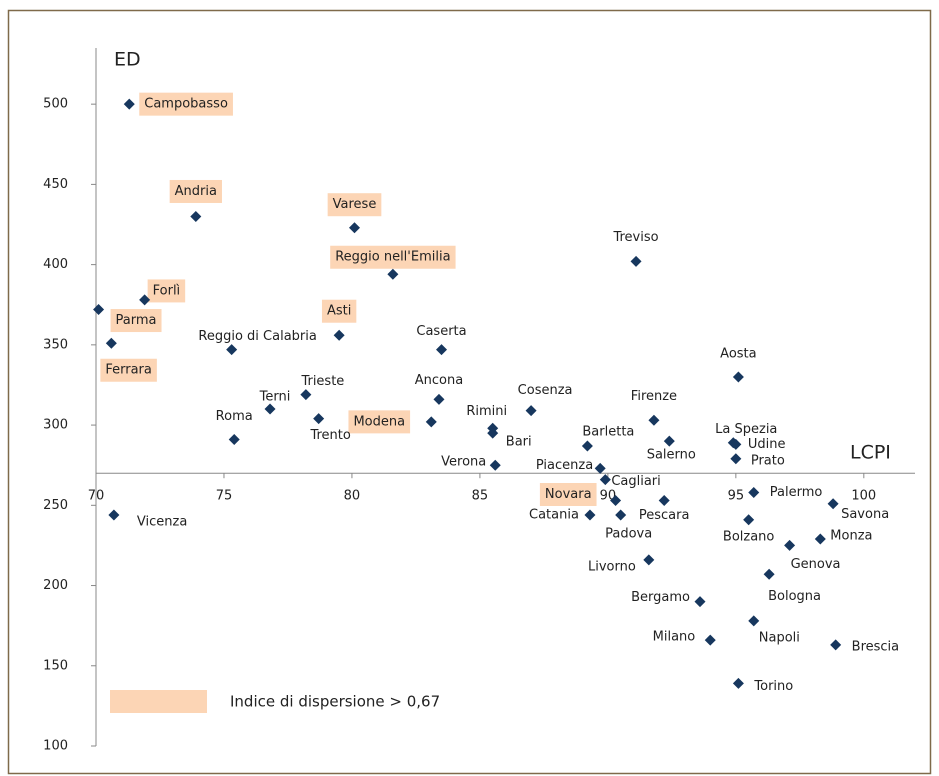 The width and height of the screenshot is (939, 776). What do you see at coordinates (439, 380) in the screenshot?
I see `point-label: Ancona` at bounding box center [439, 380].